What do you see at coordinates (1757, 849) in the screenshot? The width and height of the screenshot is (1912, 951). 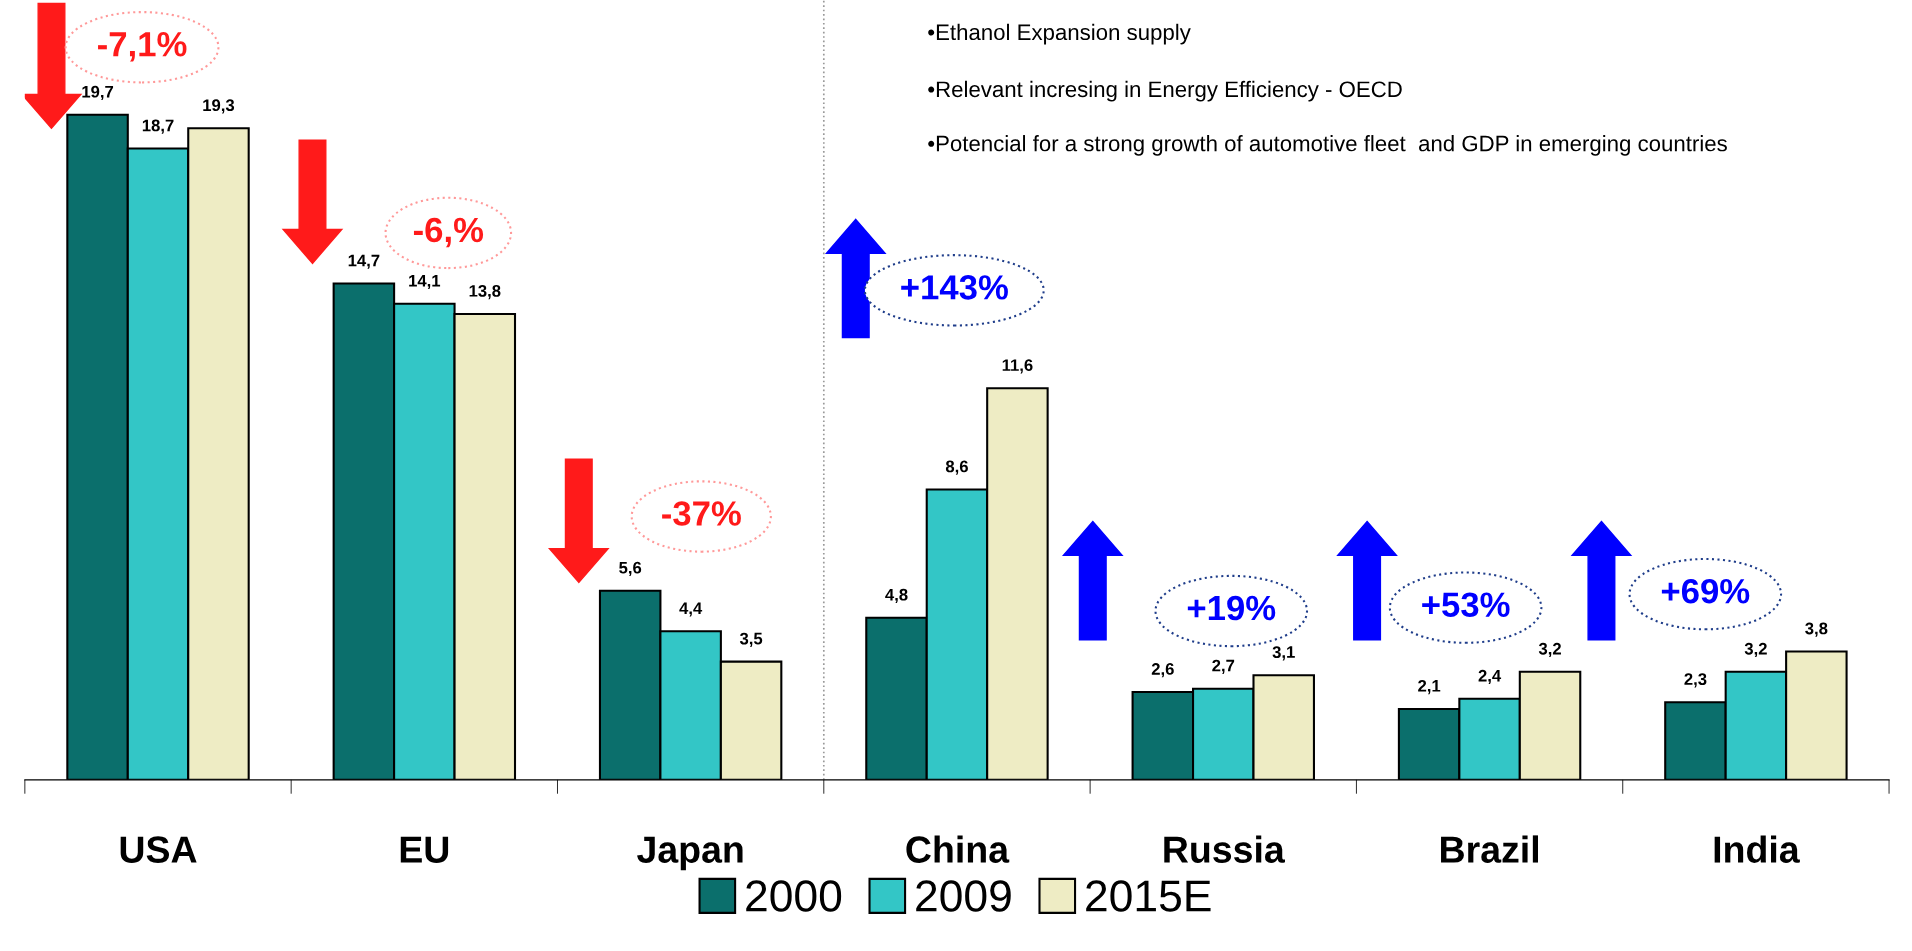 I see `x-tick-label: India` at bounding box center [1757, 849].